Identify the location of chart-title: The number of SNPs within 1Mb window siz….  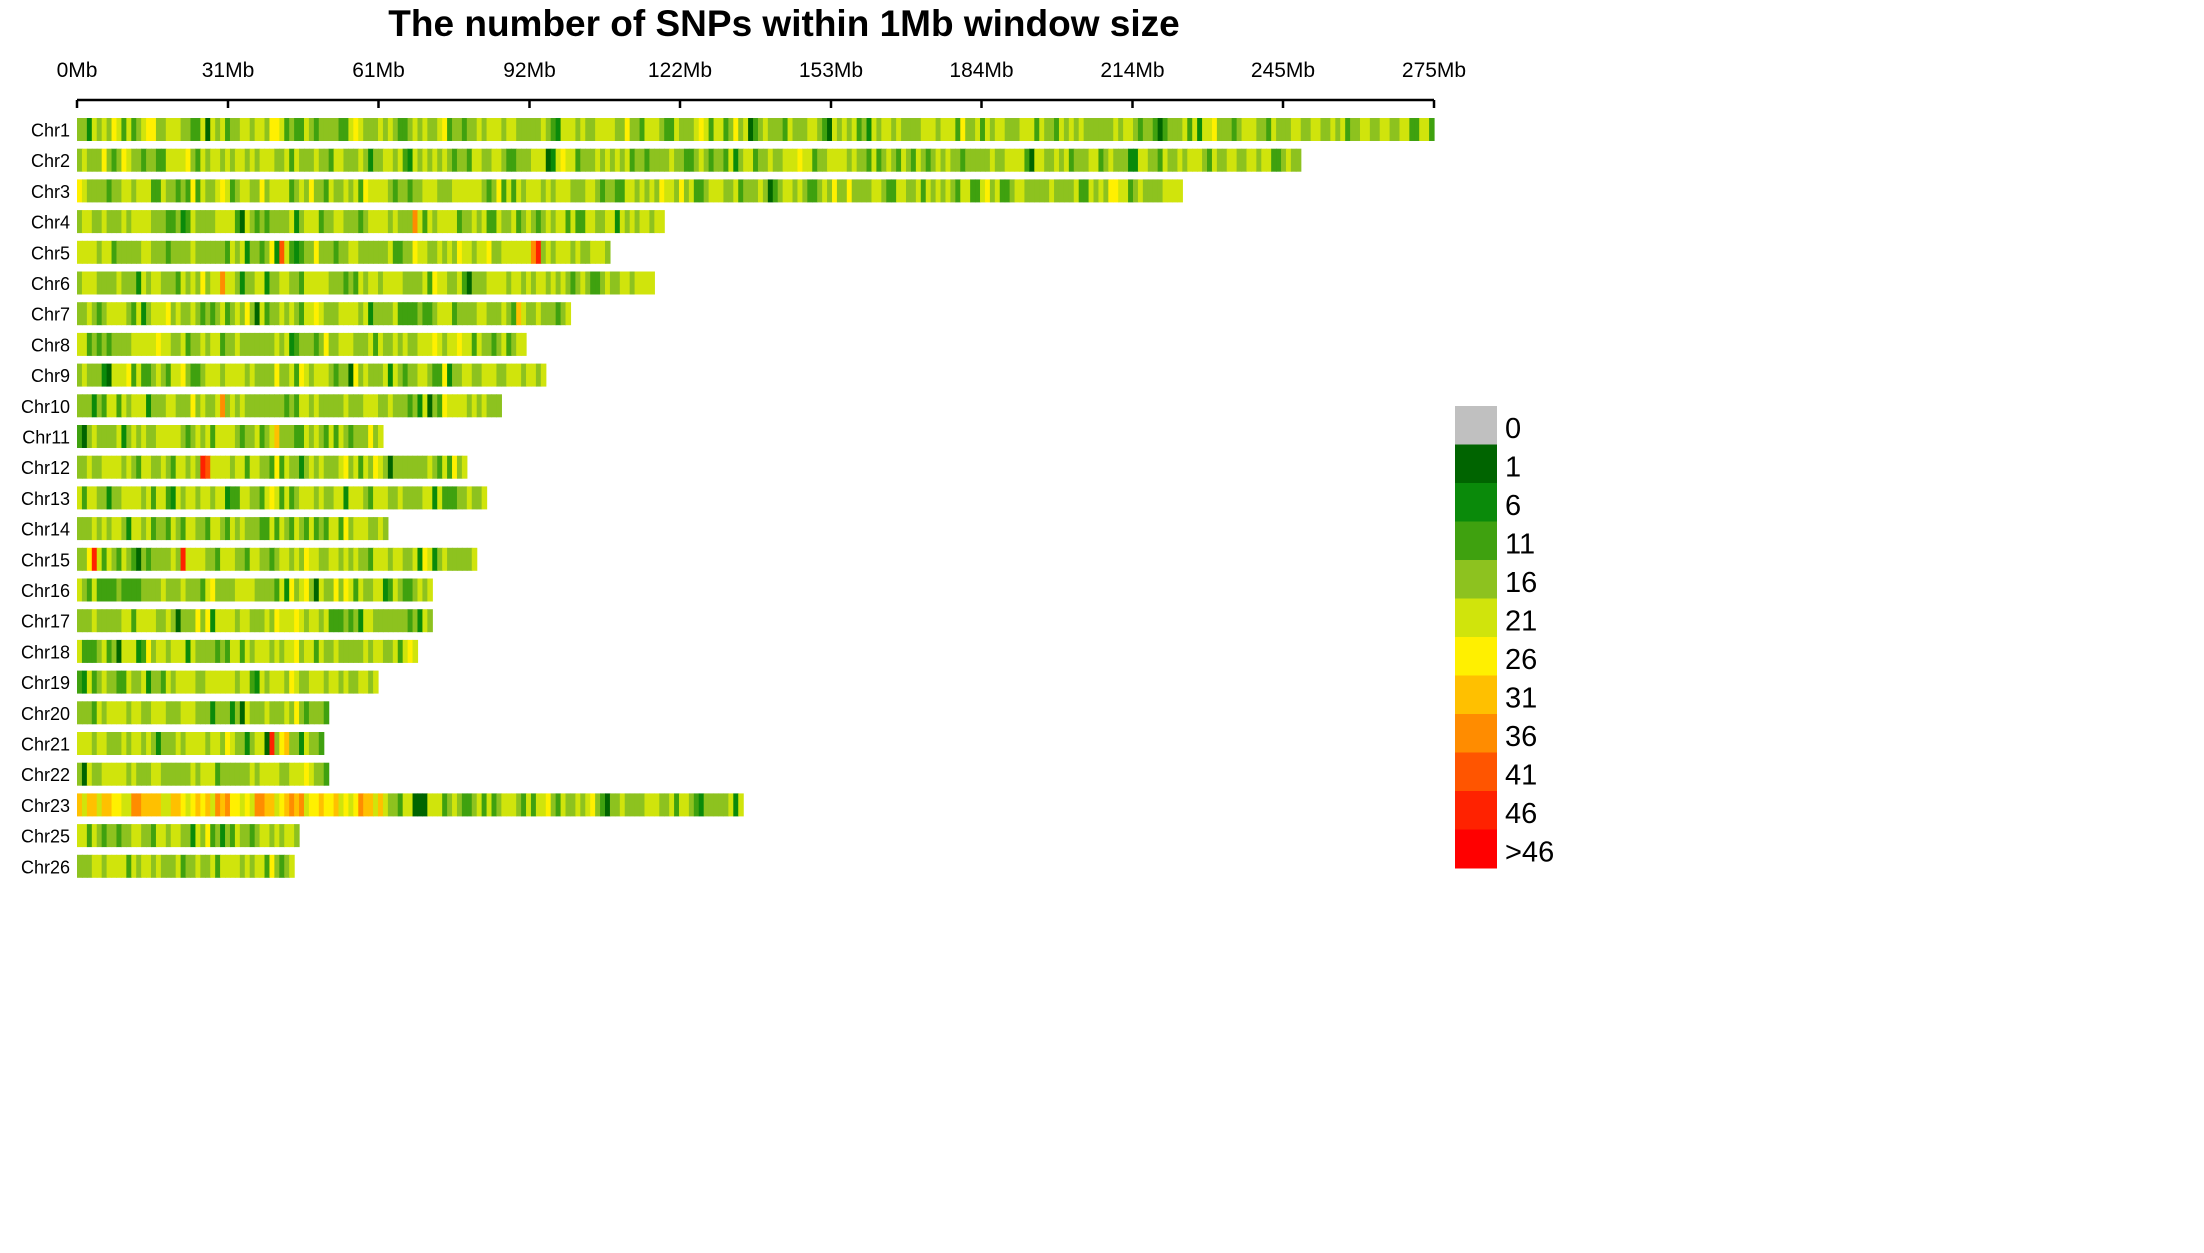
(784, 23).